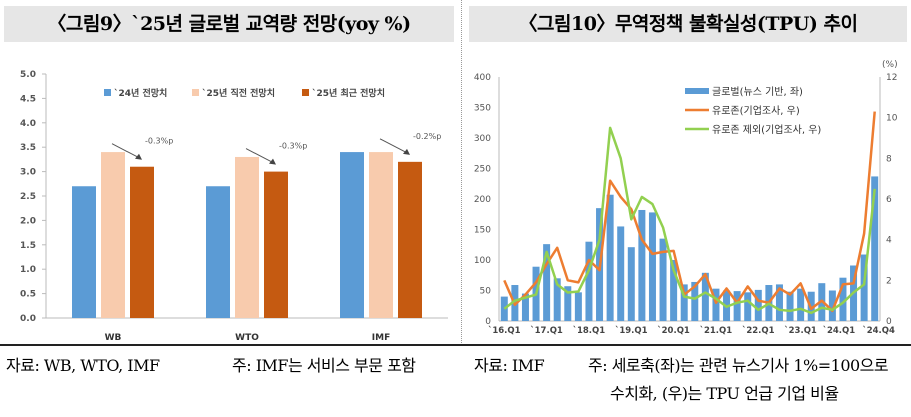  What do you see at coordinates (427, 136) in the screenshot?
I see `annotation-label: -0.2%p` at bounding box center [427, 136].